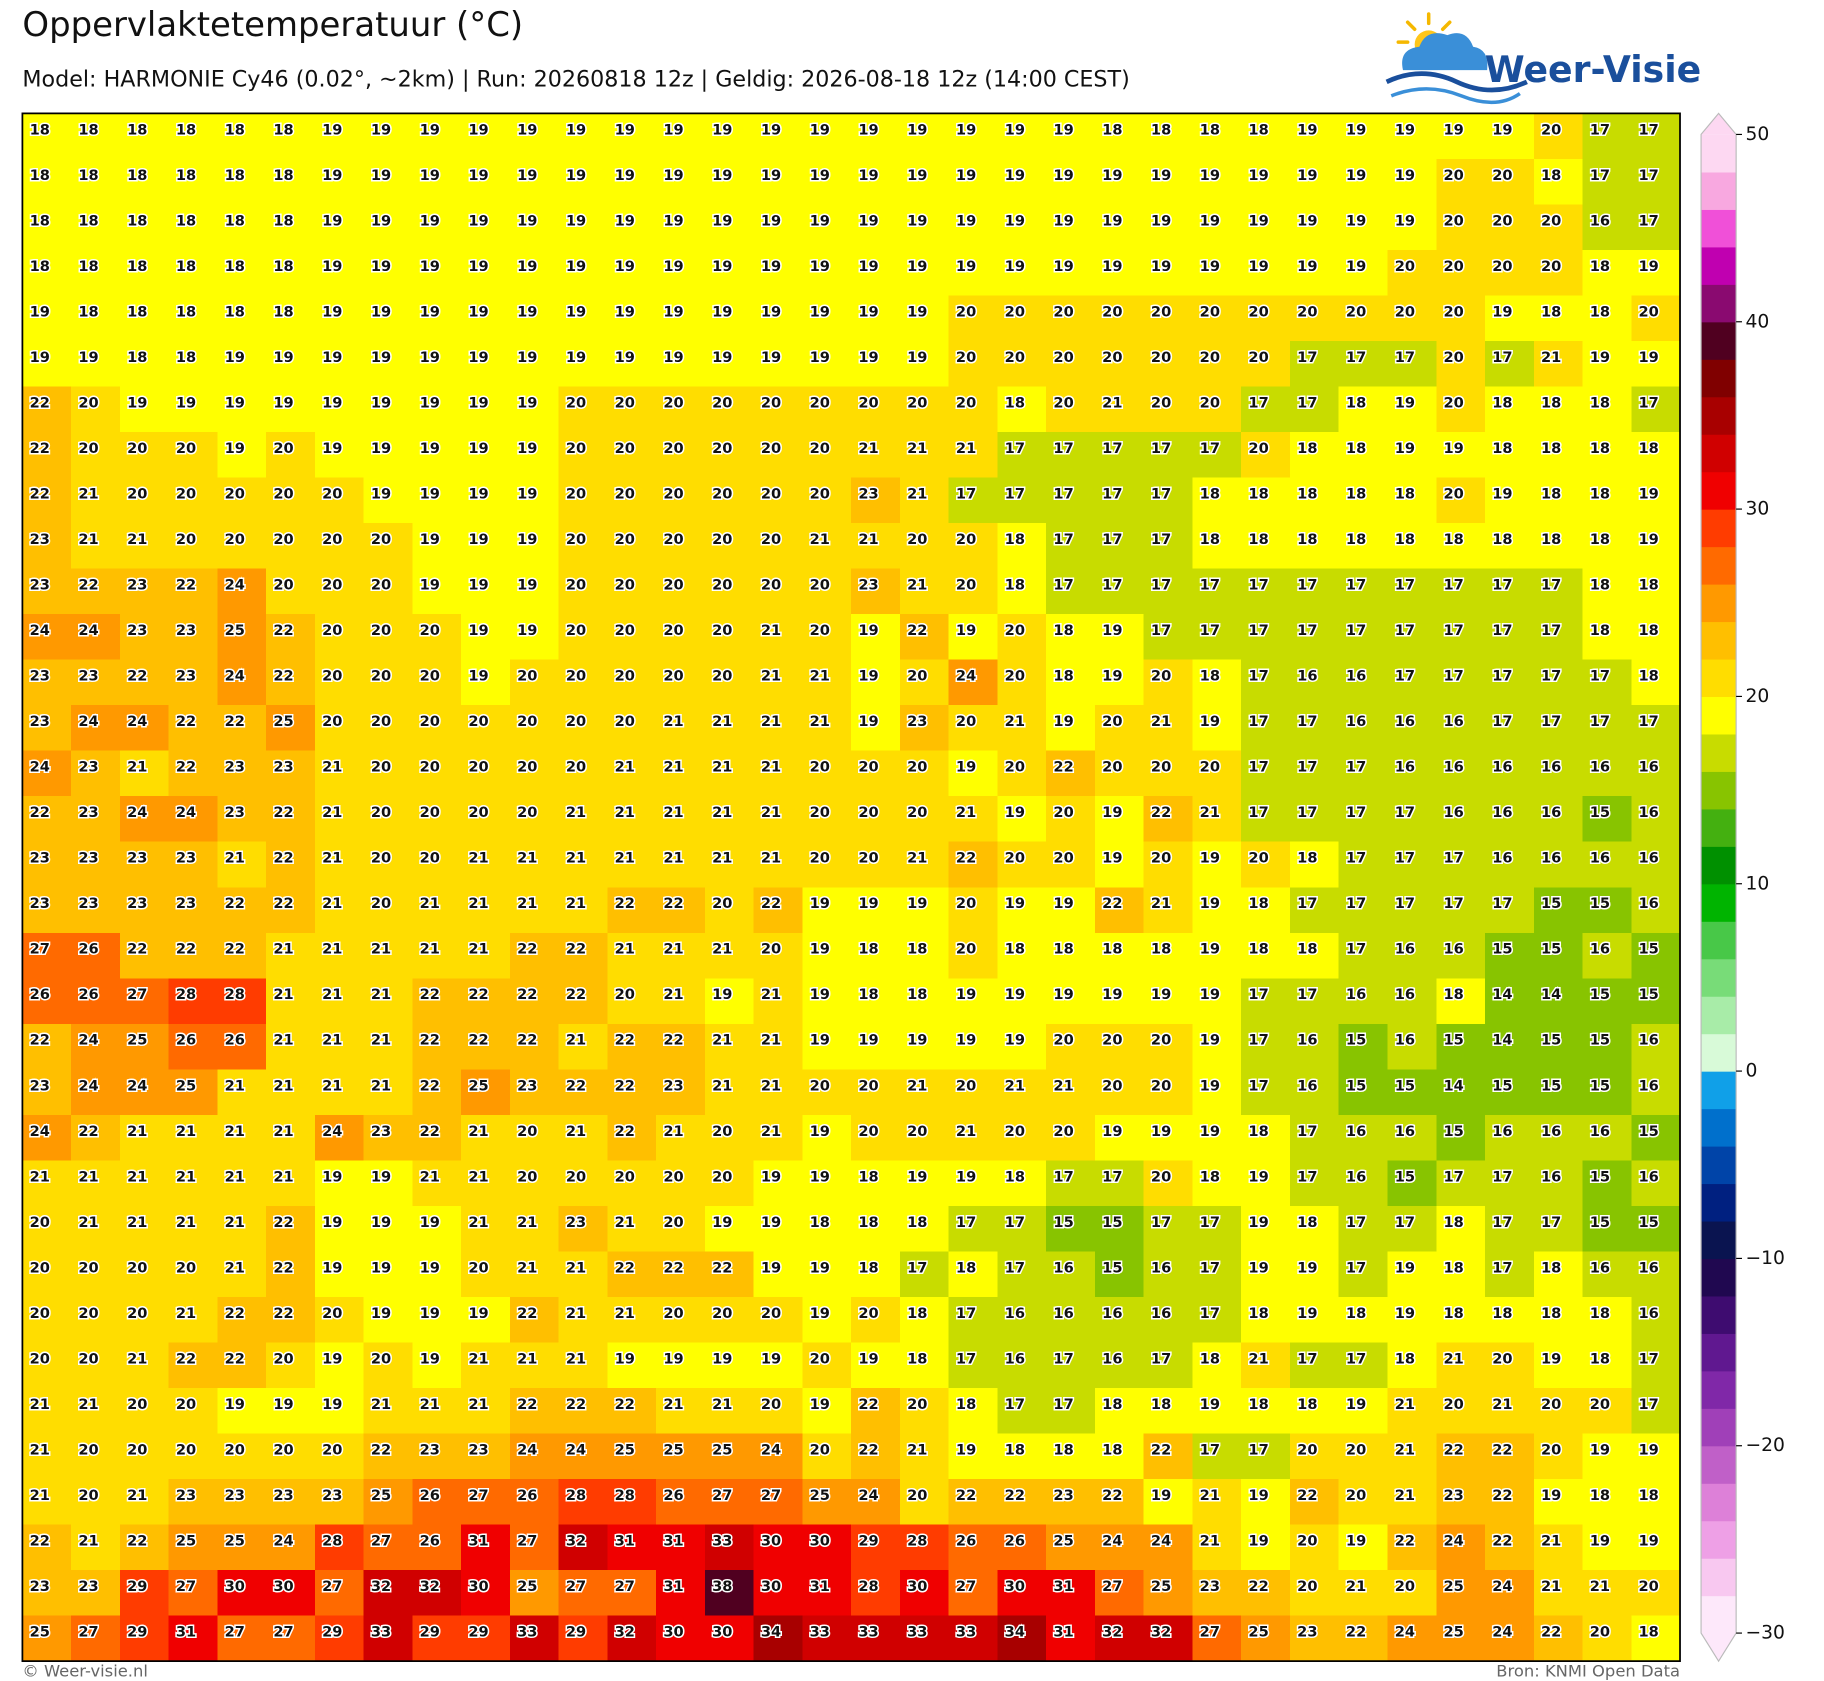 The image size is (1824, 1681). I want to click on temperature-label: 27, so click(381, 1540).